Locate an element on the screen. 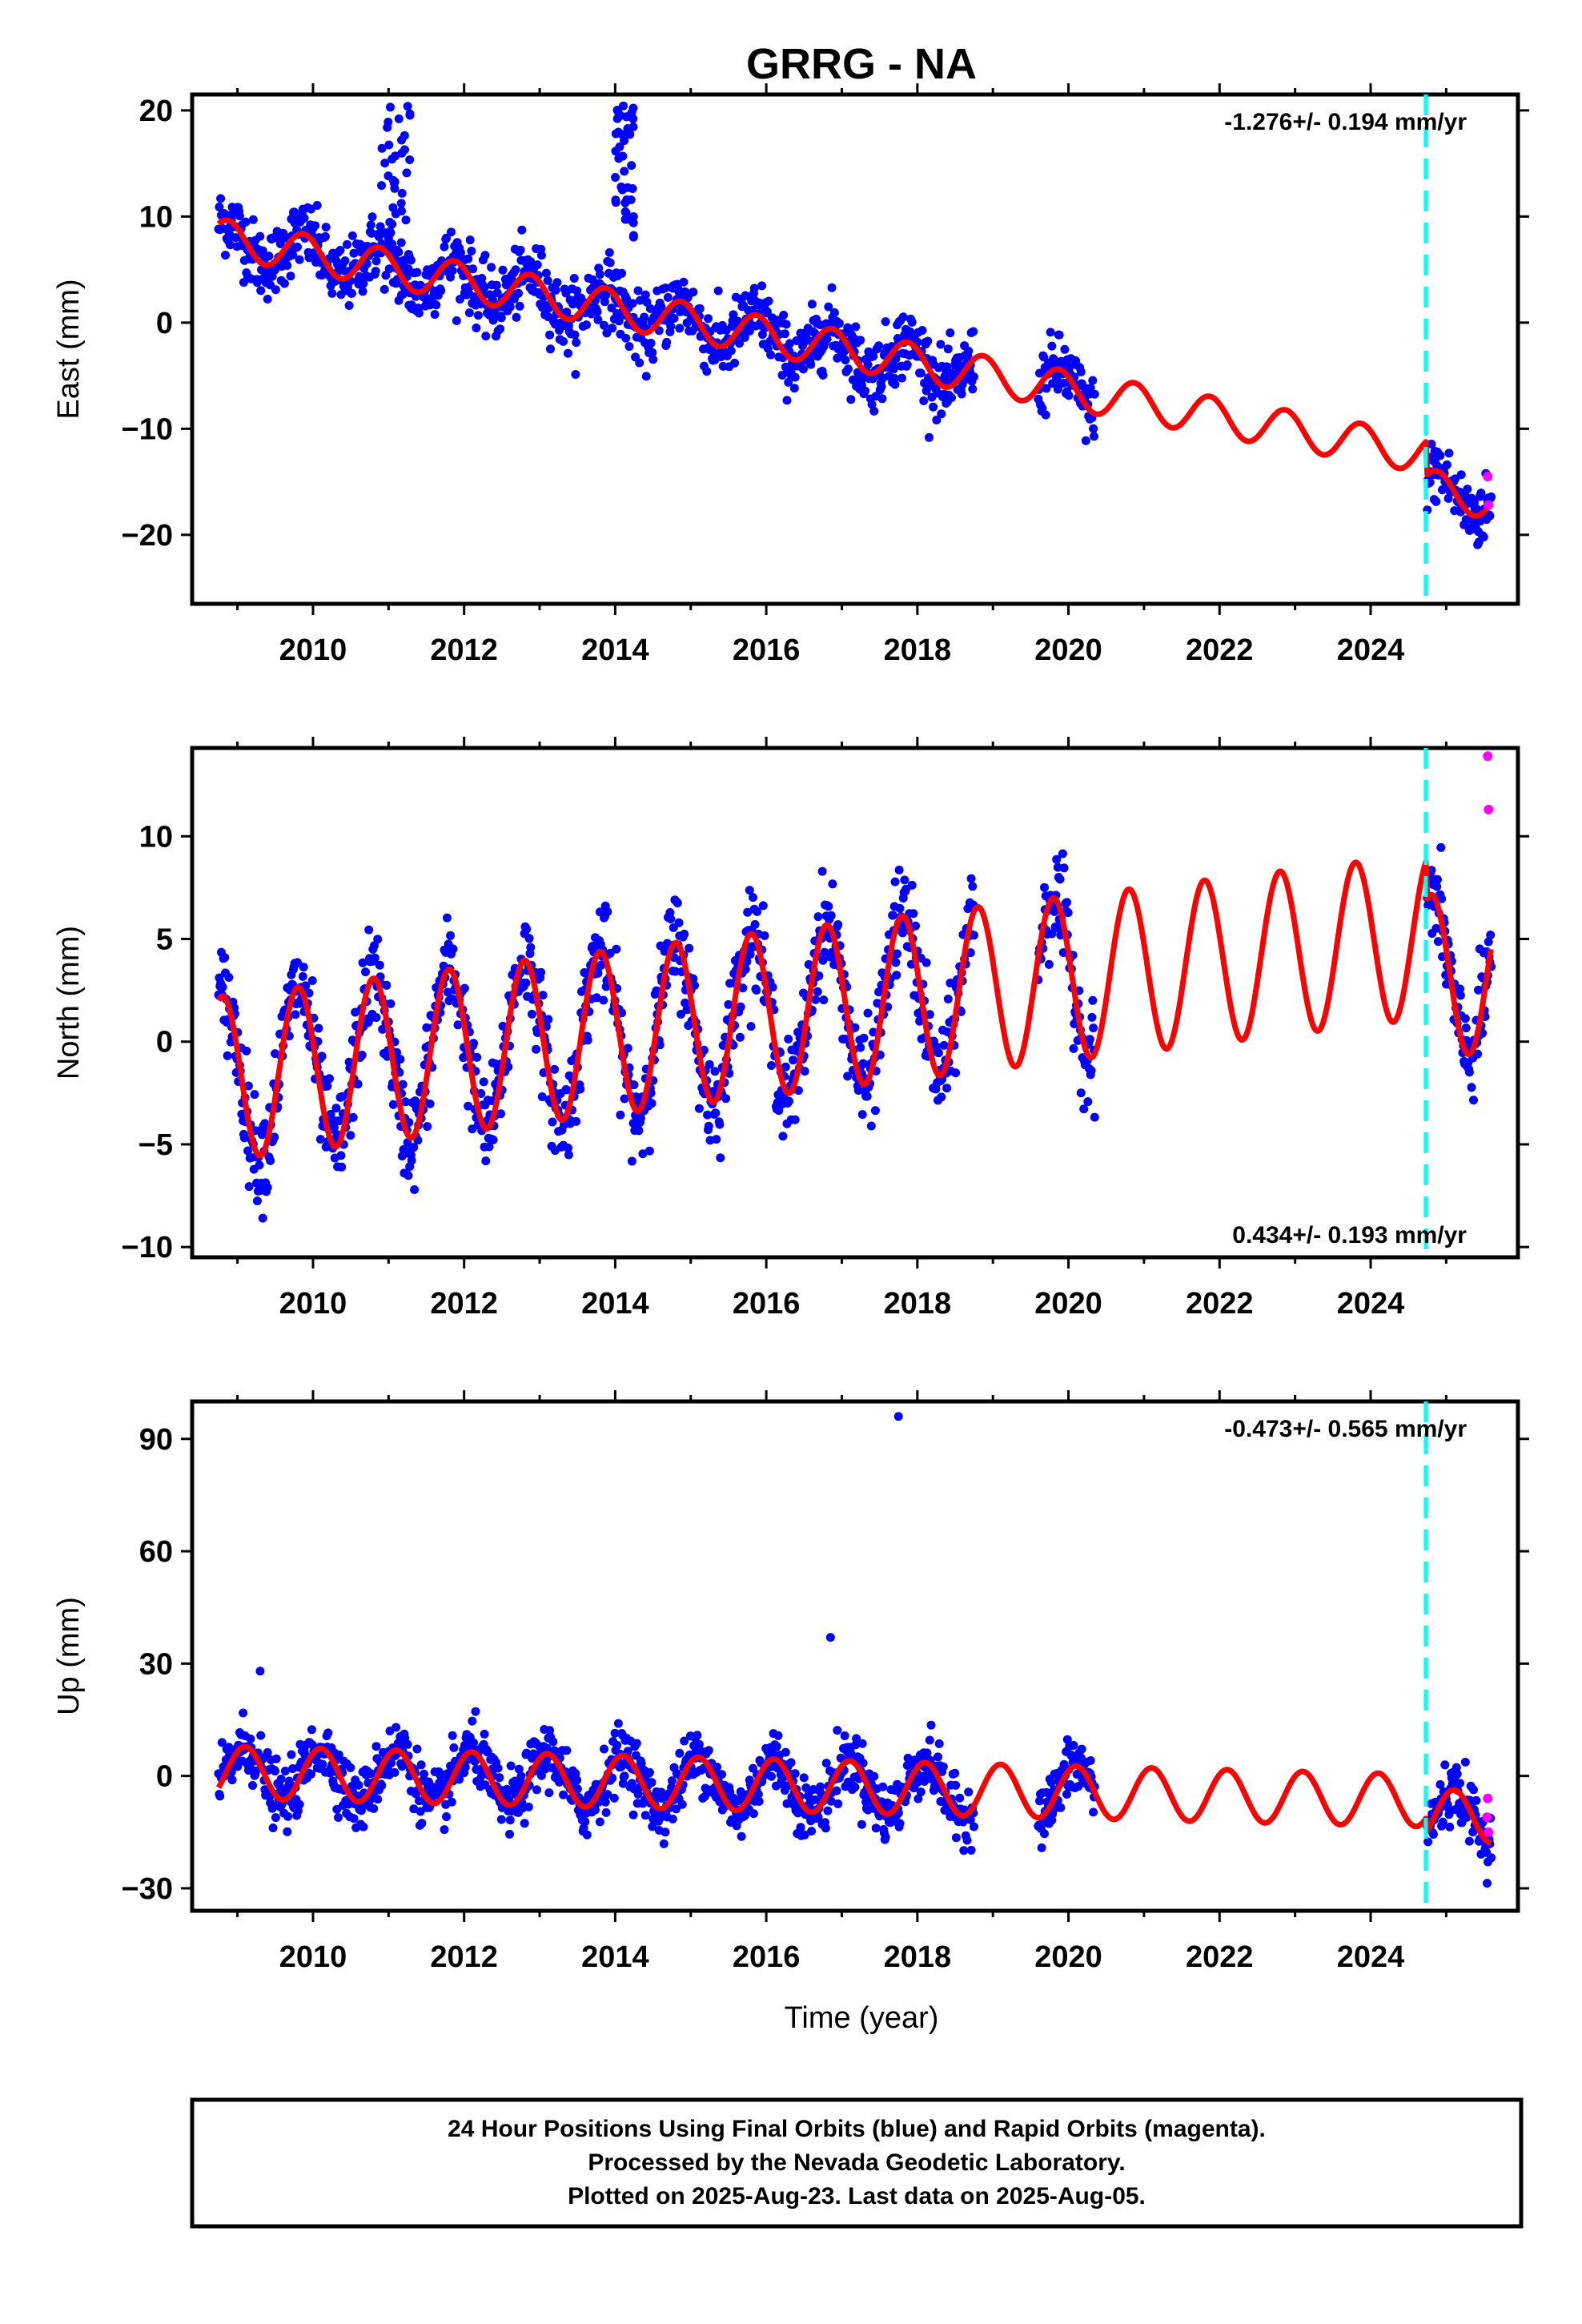 This screenshot has height=2324, width=1582. y-axis-label: Up (mm) is located at coordinates (69, 1656).